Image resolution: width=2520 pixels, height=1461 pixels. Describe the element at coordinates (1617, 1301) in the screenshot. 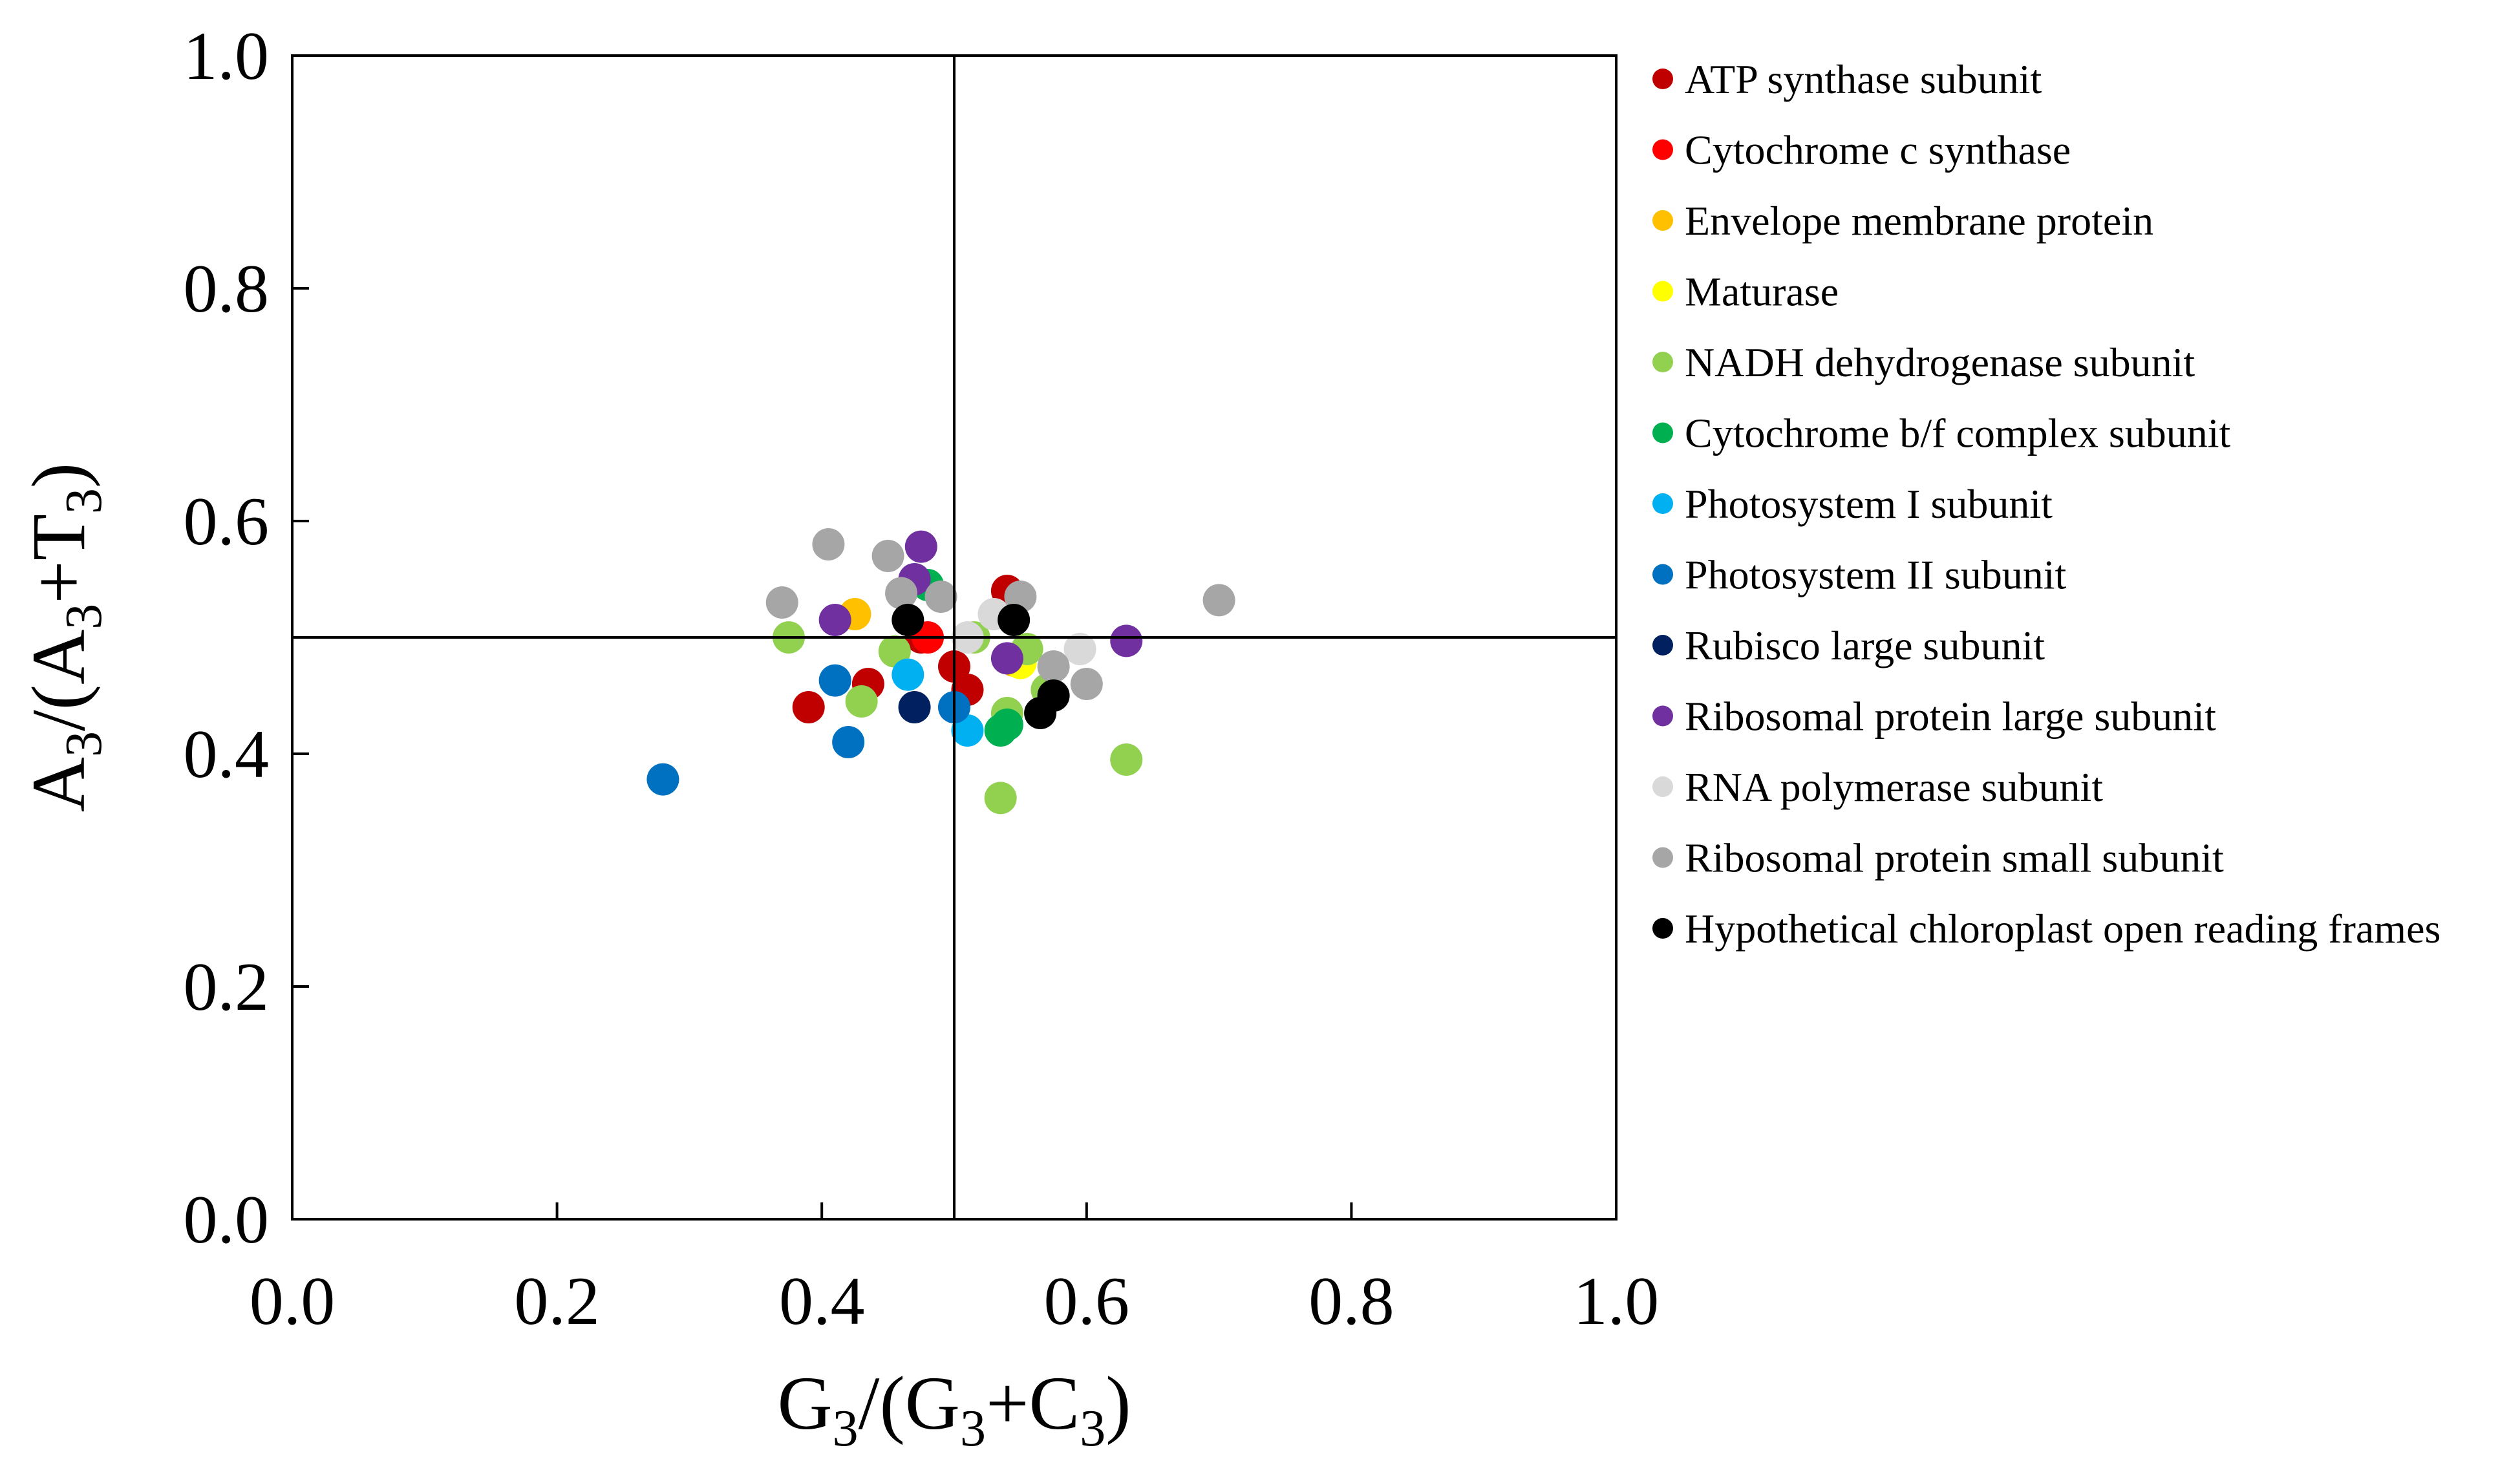

I see `x-tick-label: 1.0` at that location.